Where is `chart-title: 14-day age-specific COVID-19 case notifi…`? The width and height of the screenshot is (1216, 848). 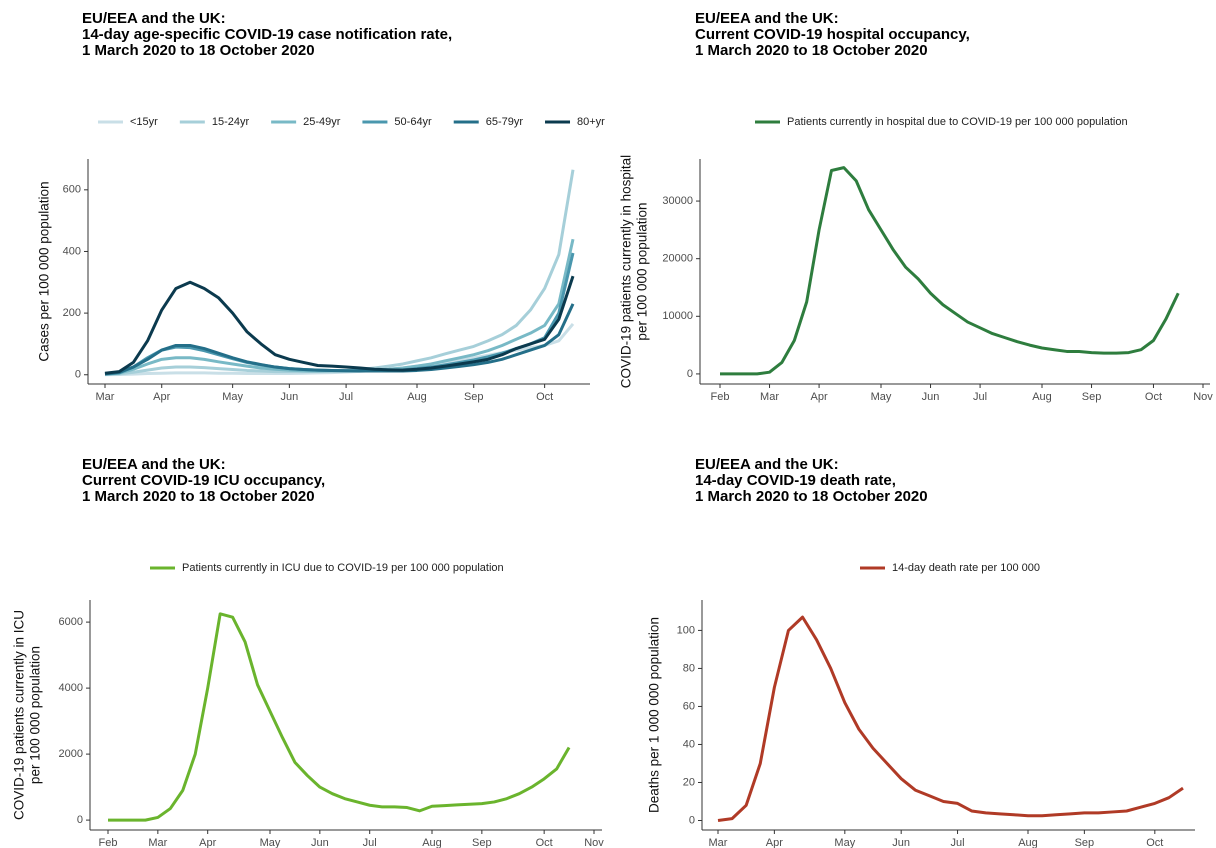
chart-title: 14-day age-specific COVID-19 case notifi… is located at coordinates (267, 34).